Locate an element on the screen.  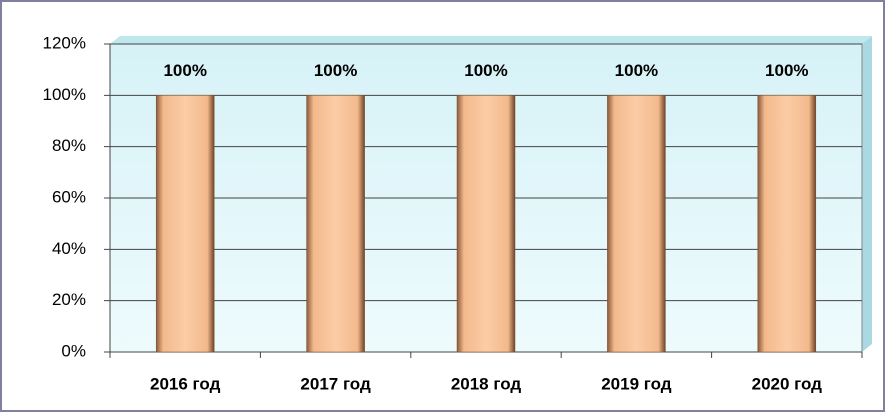
y-tick-label: 40% is located at coordinates (69, 248).